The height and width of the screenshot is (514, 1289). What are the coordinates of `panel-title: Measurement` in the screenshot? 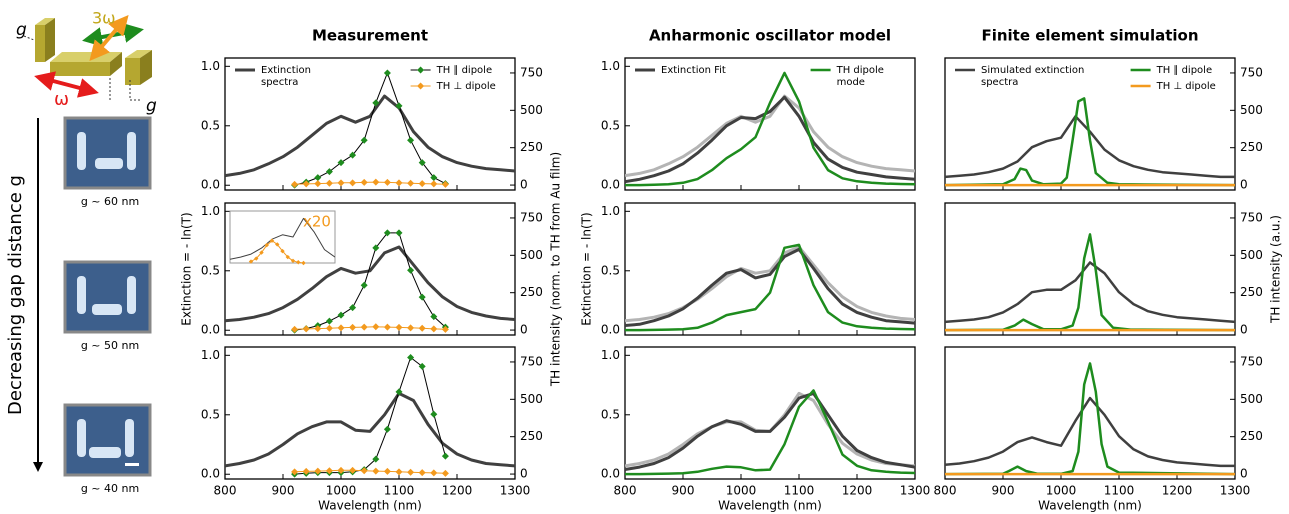 It's located at (370, 36).